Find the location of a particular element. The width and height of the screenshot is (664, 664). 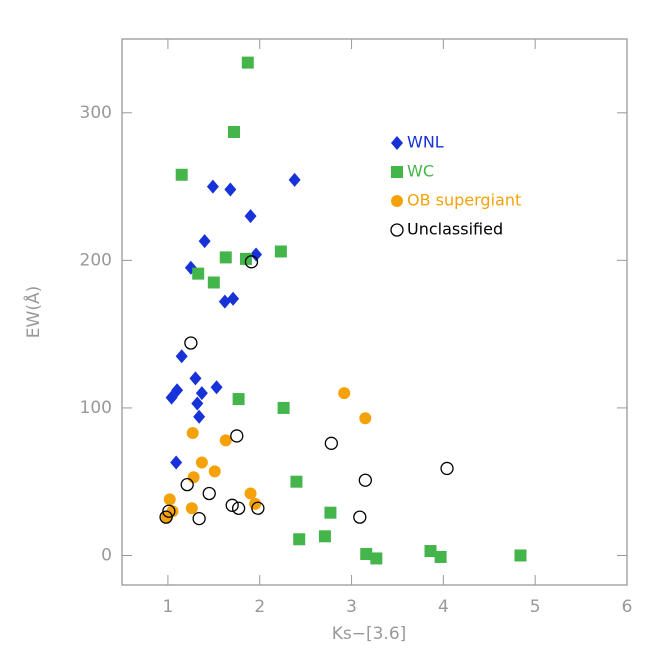

x-tick-label: 2 is located at coordinates (259, 607).